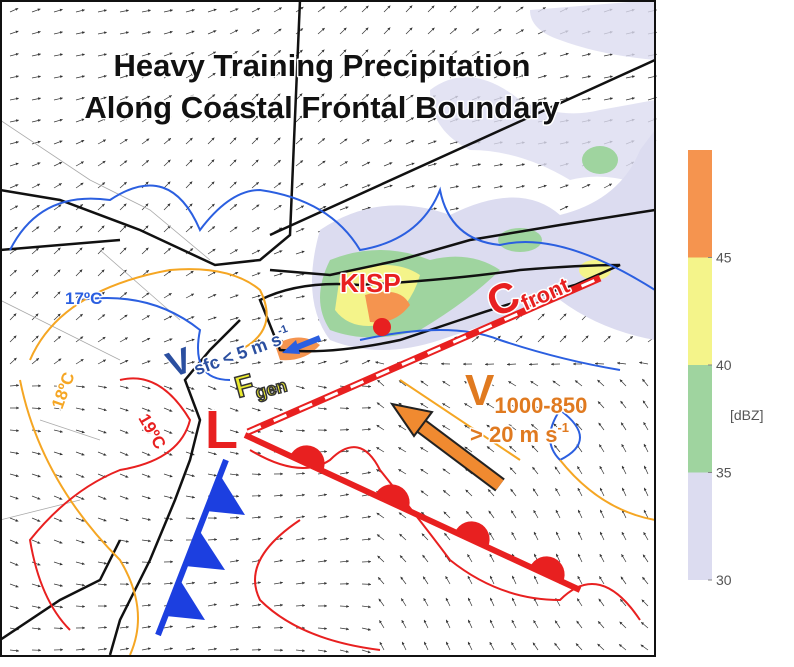  What do you see at coordinates (322, 65) in the screenshot?
I see `title-line: Heavy Training Precipitation` at bounding box center [322, 65].